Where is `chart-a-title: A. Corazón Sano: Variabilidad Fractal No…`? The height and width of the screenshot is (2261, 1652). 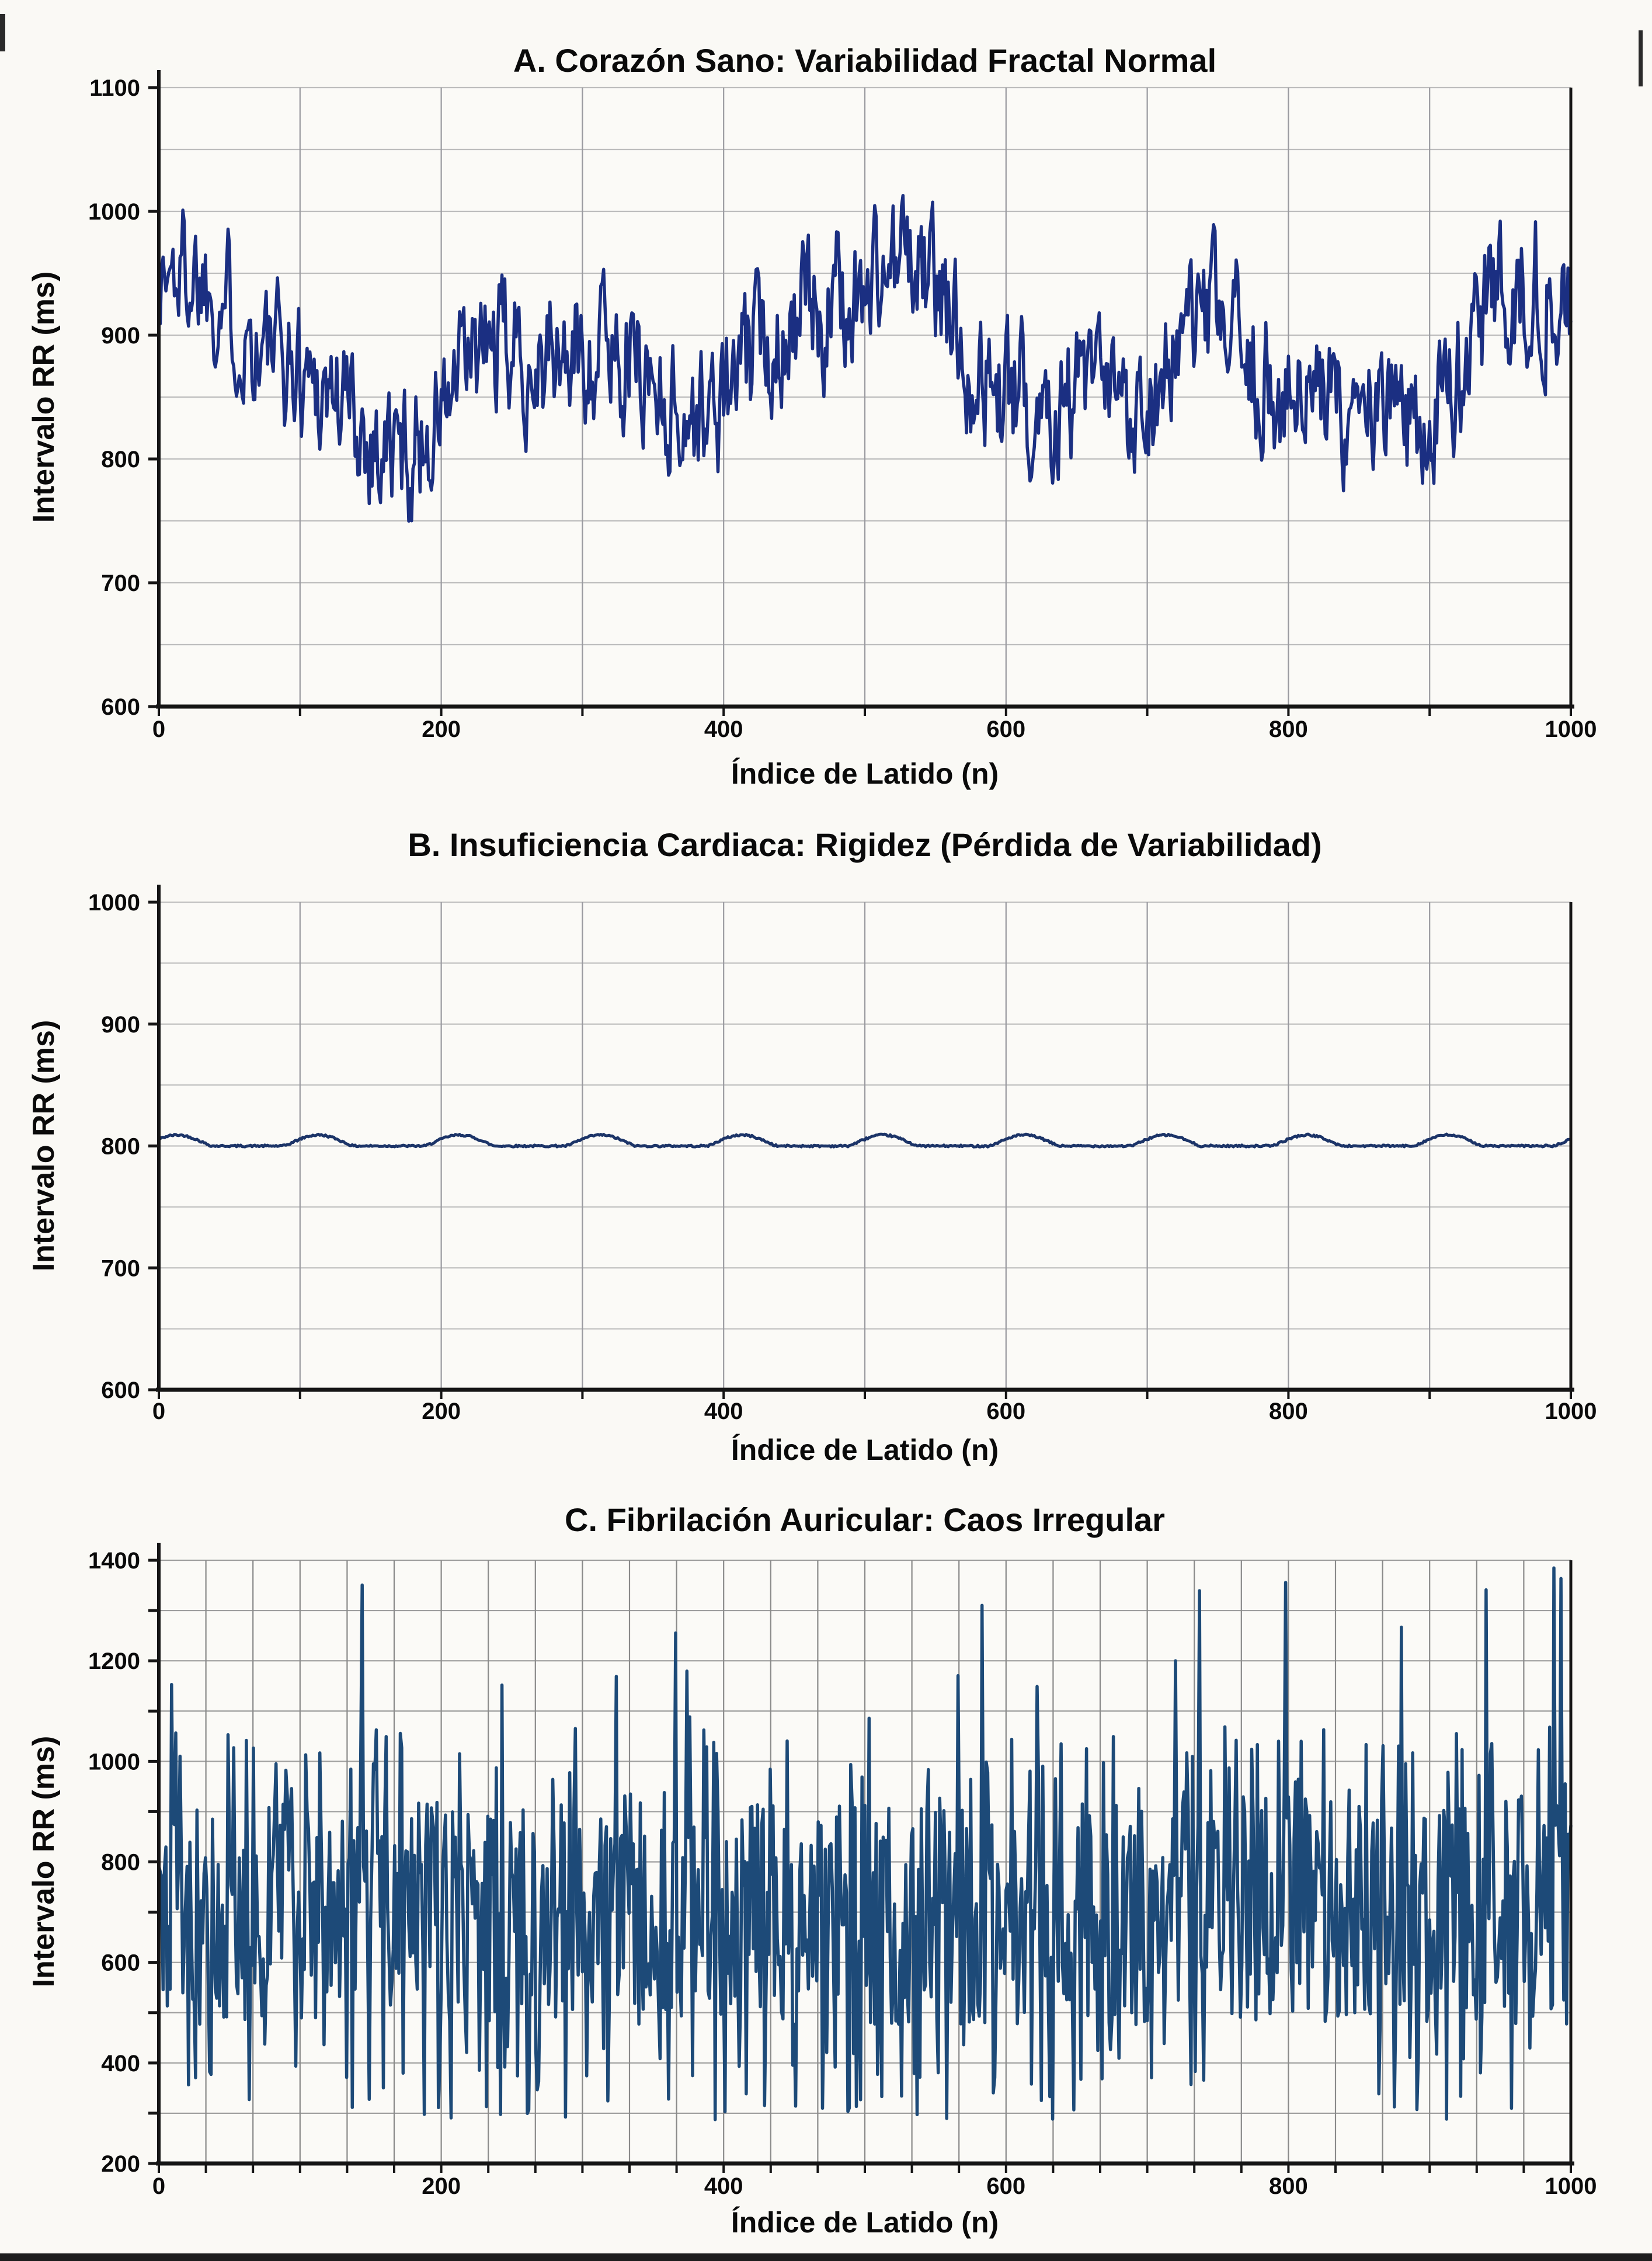 chart-a-title: A. Corazón Sano: Variabilidad Fractal No… is located at coordinates (865, 60).